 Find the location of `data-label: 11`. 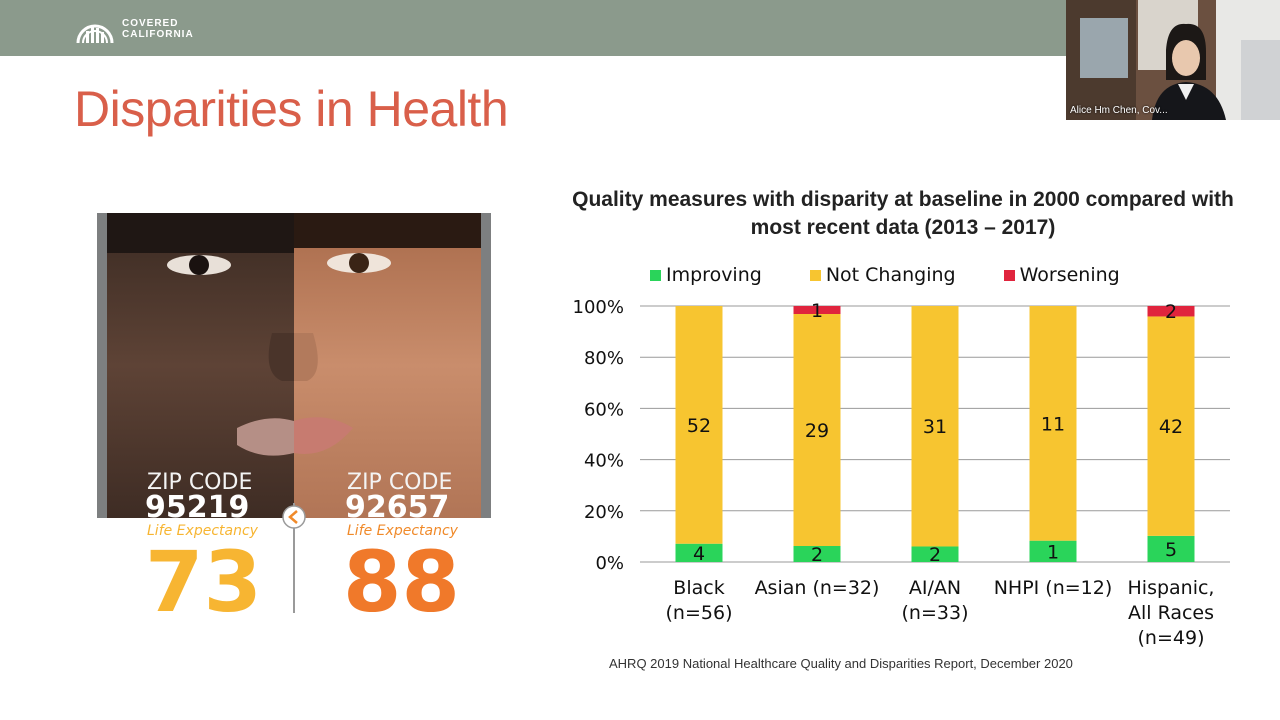

data-label: 11 is located at coordinates (1053, 424).